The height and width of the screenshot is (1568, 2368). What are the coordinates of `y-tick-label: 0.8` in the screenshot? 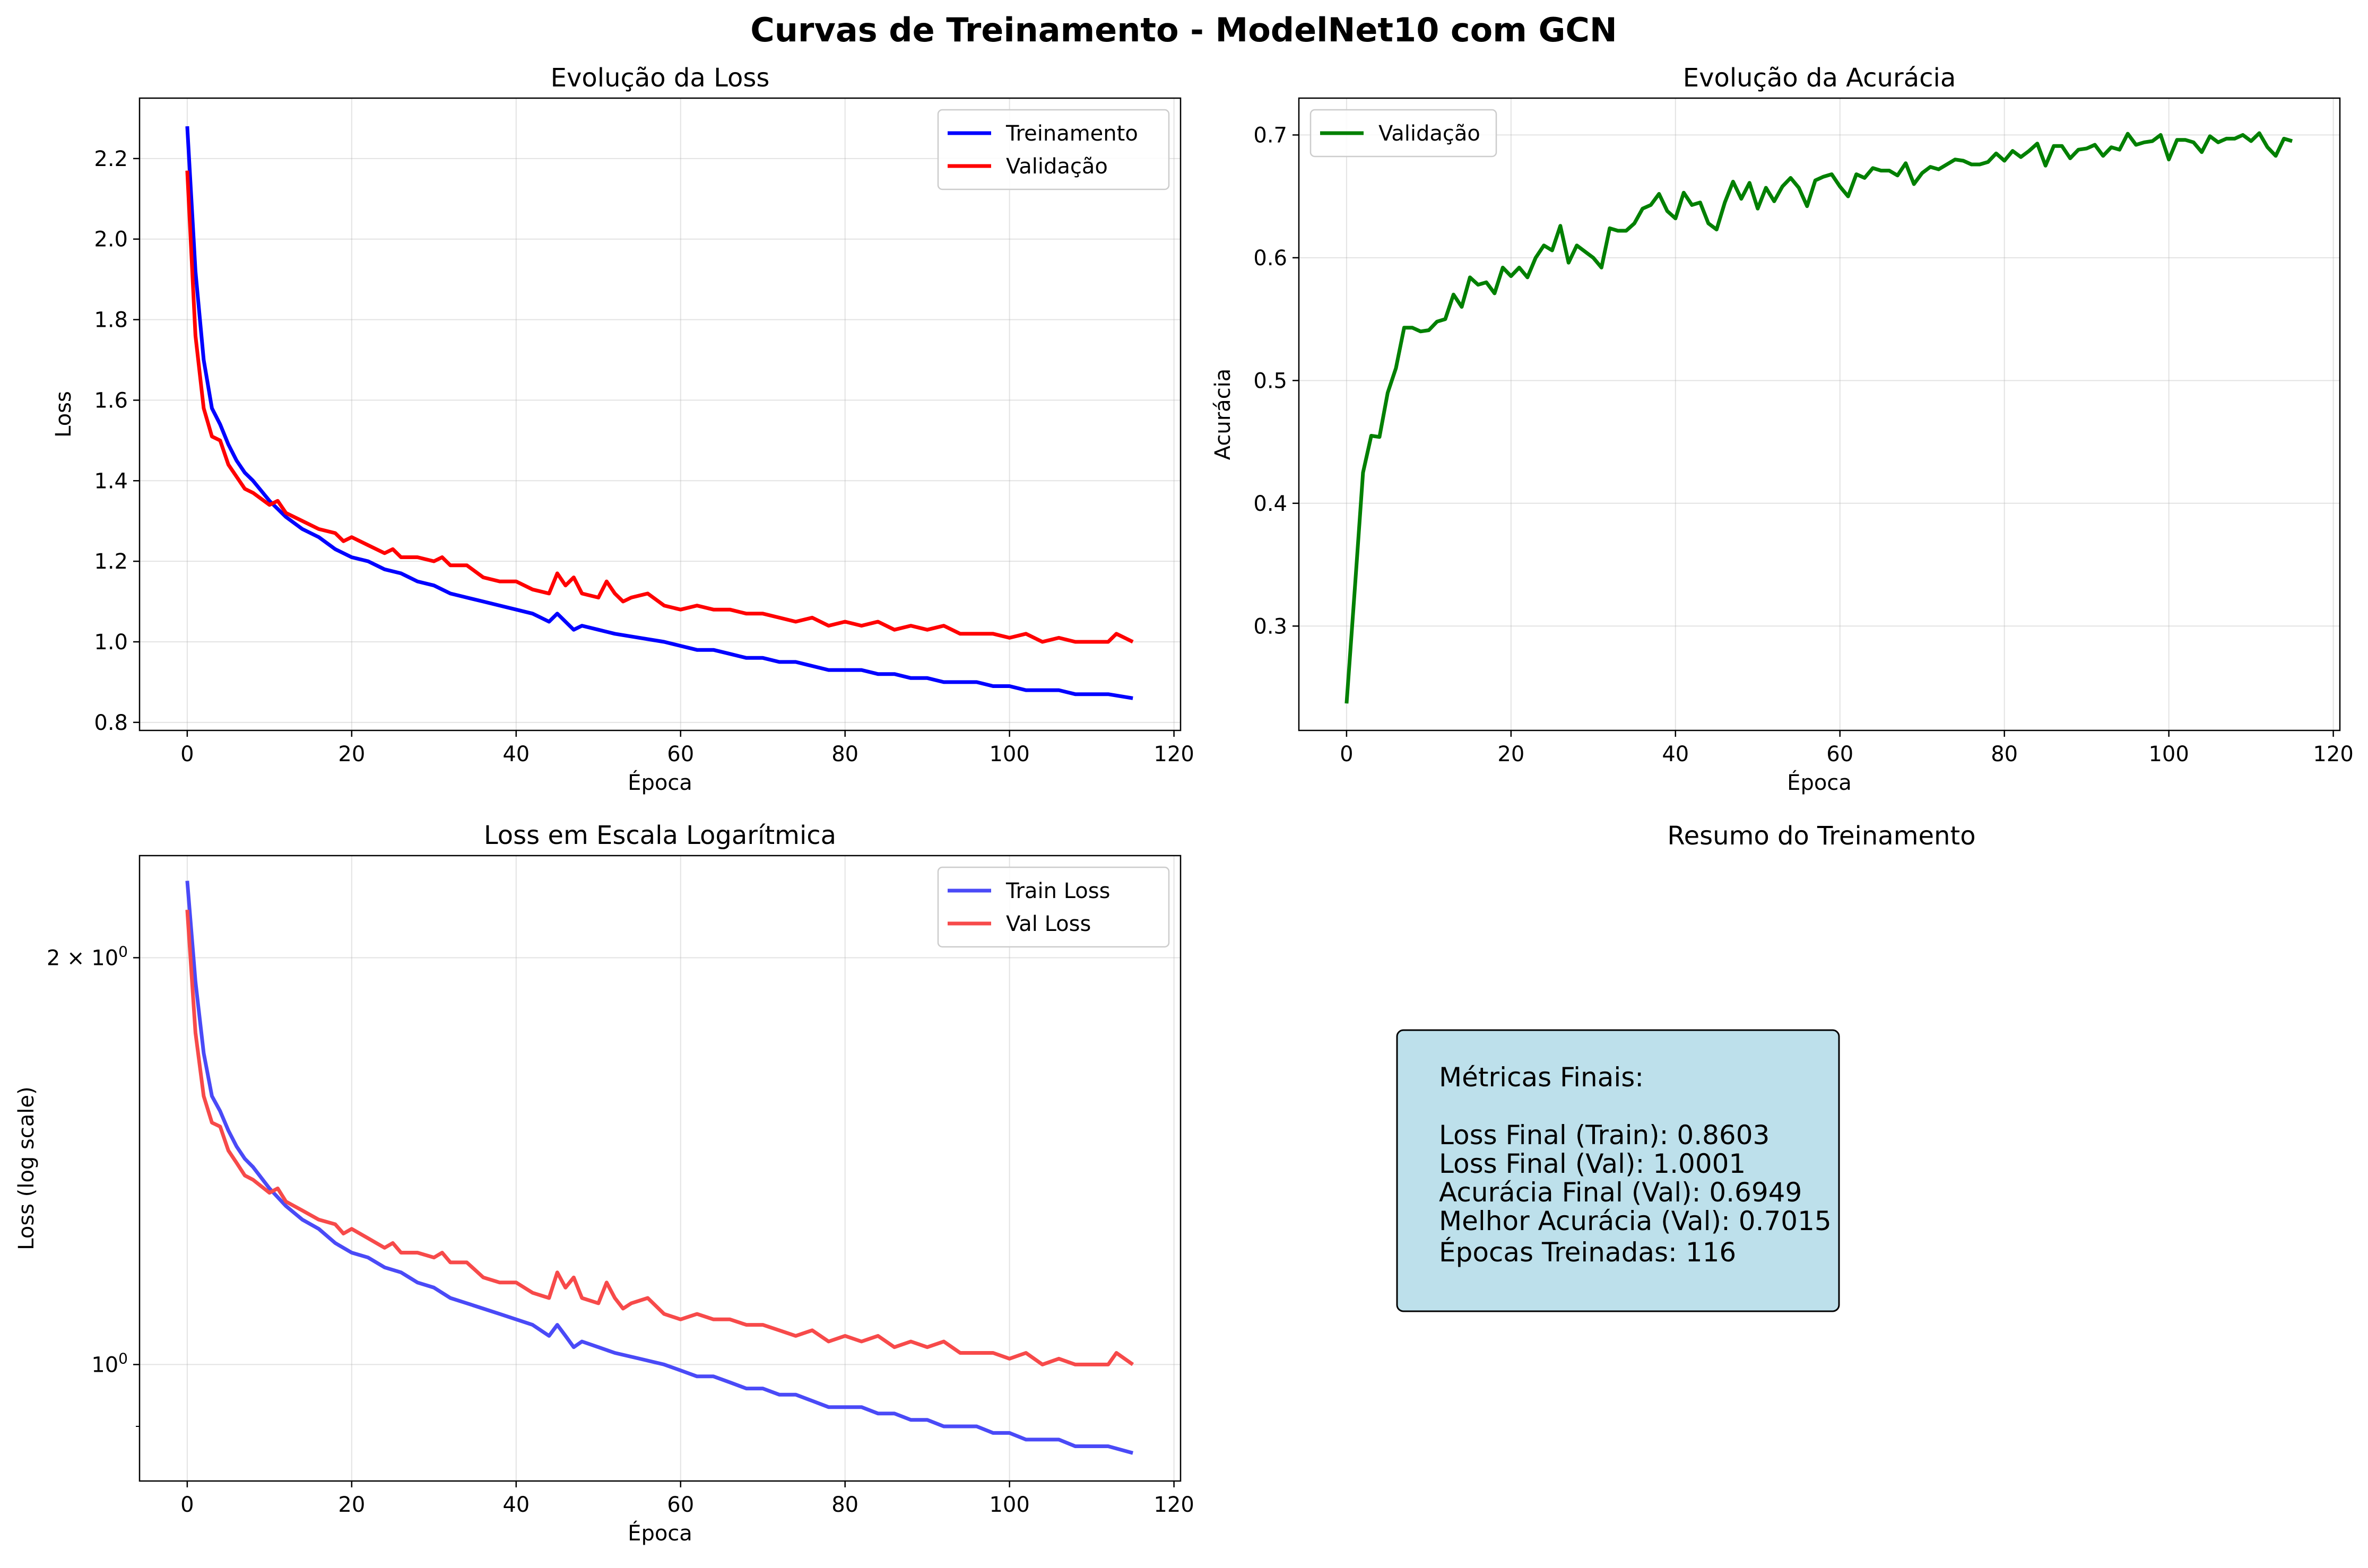 It's located at (111, 723).